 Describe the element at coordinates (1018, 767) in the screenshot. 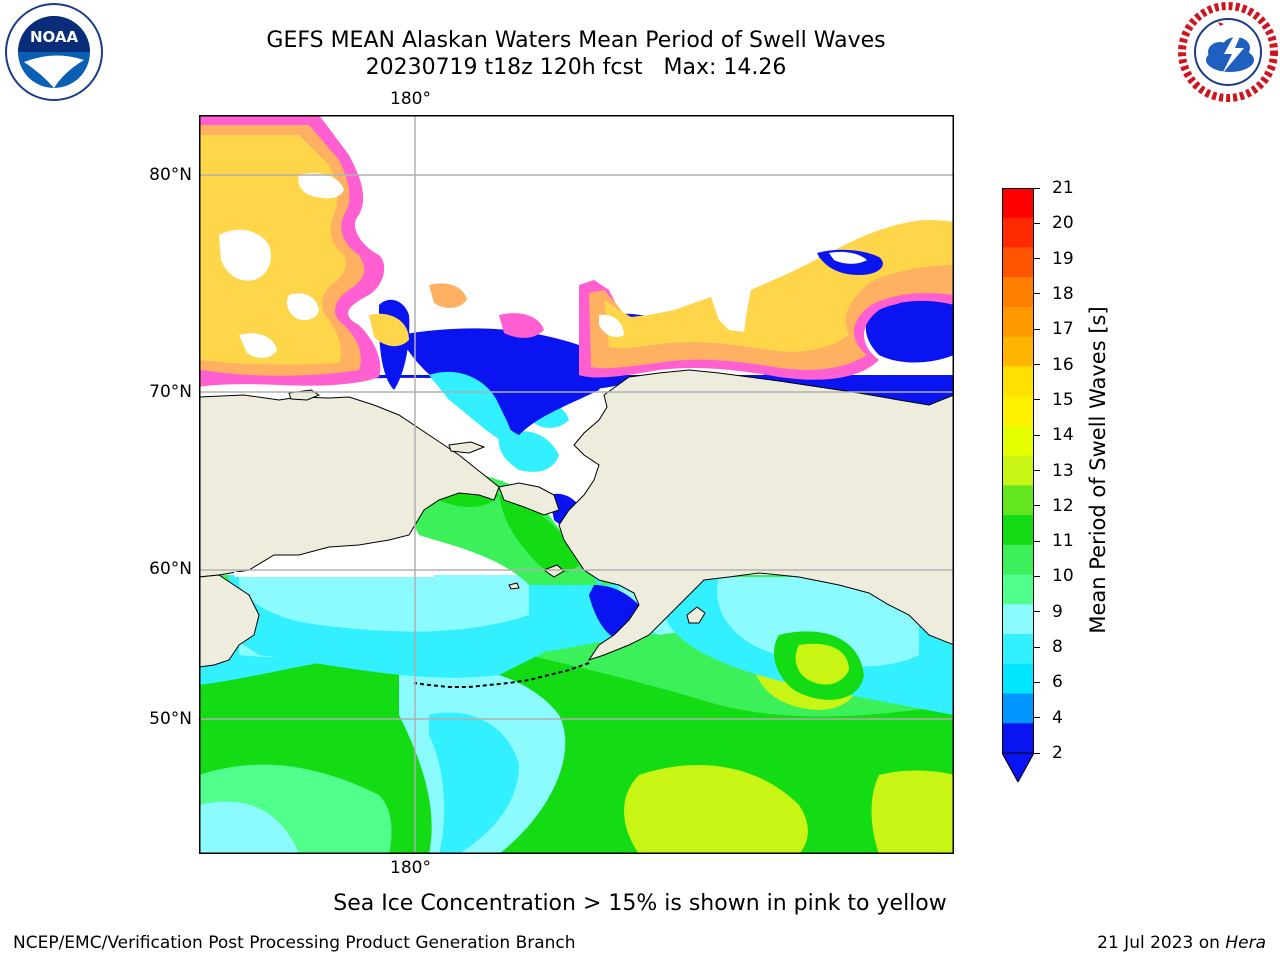

I see `colorbar-extend-triangle` at that location.